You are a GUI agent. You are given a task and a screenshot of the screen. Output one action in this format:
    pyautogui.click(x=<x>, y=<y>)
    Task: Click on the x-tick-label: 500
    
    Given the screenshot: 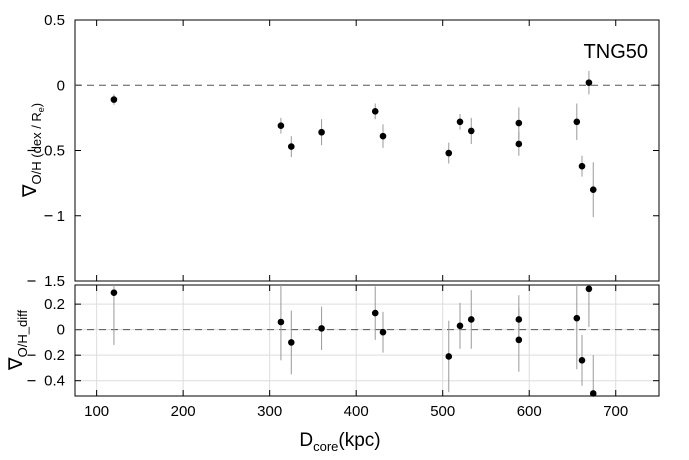 What is the action you would take?
    pyautogui.click(x=442, y=411)
    